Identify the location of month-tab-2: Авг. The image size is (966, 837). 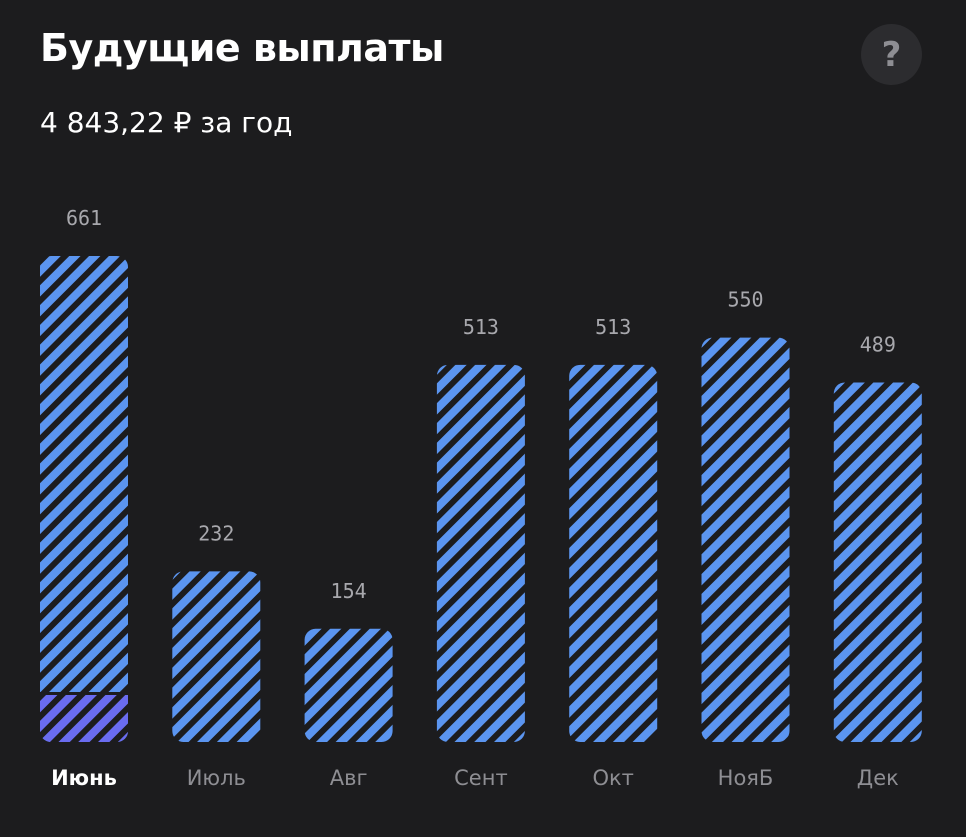
(349, 778).